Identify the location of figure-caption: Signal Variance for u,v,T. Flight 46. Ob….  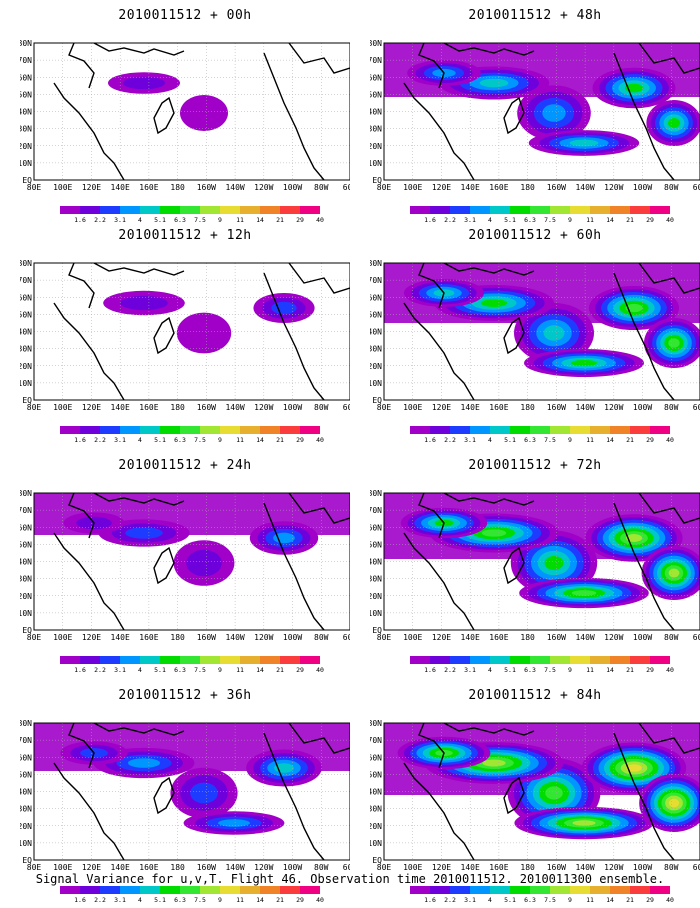
(350, 879).